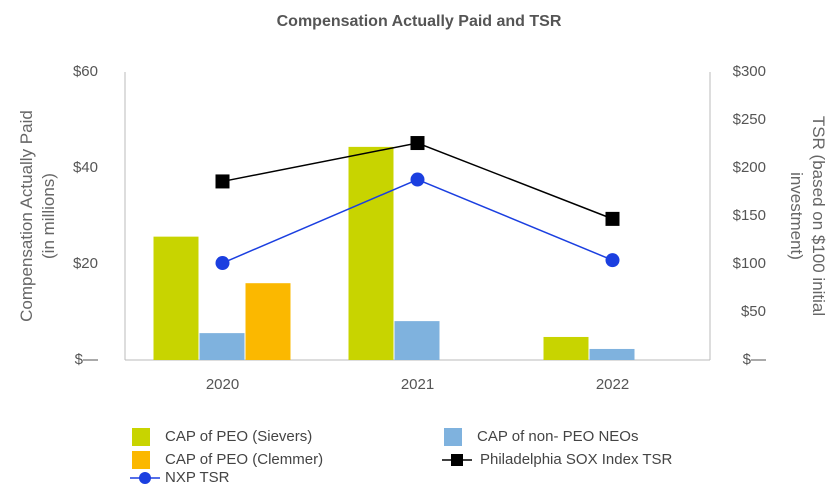 This screenshot has width=838, height=490. What do you see at coordinates (244, 459) in the screenshot?
I see `legend-label: CAP of PEO (Clemmer)` at bounding box center [244, 459].